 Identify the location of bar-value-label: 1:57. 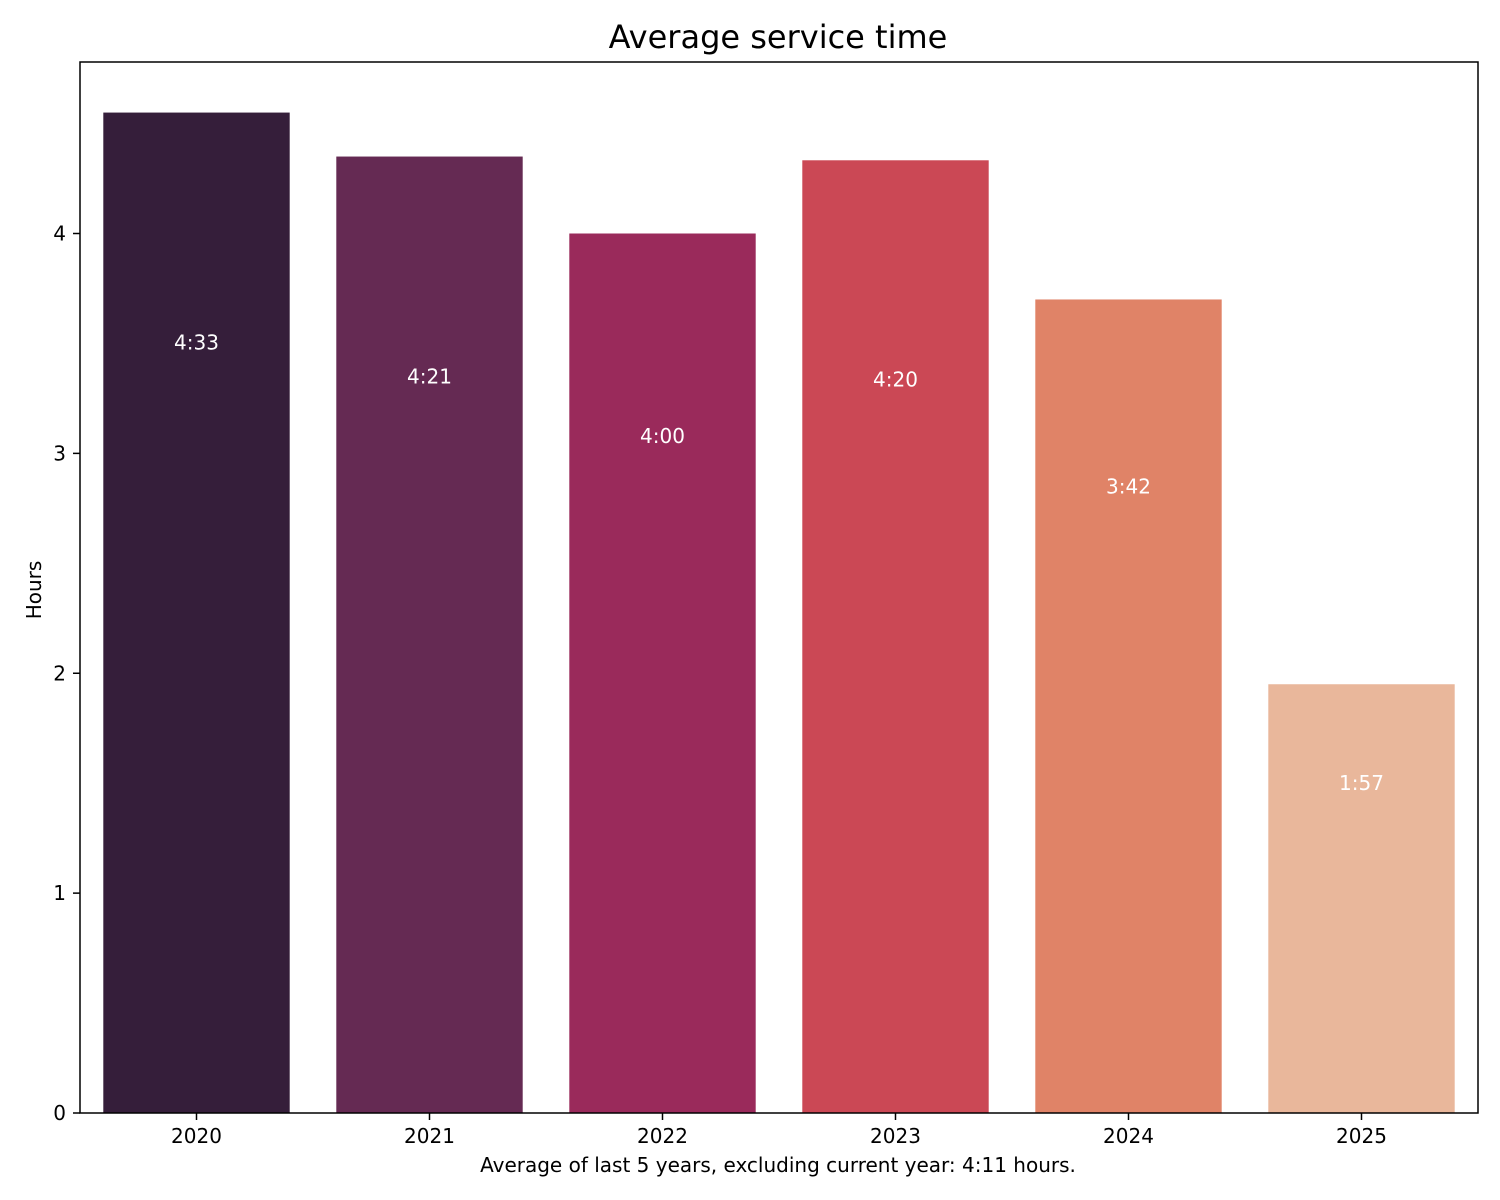
(1361, 783).